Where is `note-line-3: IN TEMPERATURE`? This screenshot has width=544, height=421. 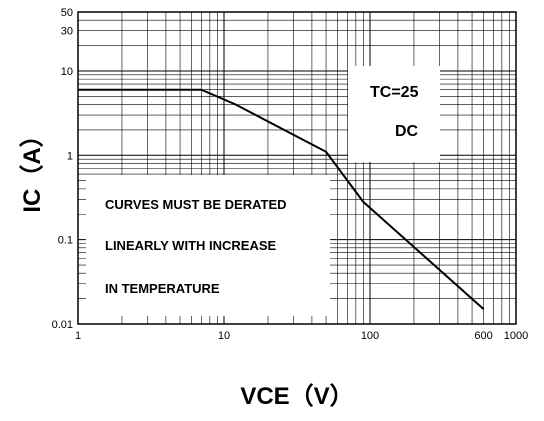
note-line-3: IN TEMPERATURE is located at coordinates (162, 288).